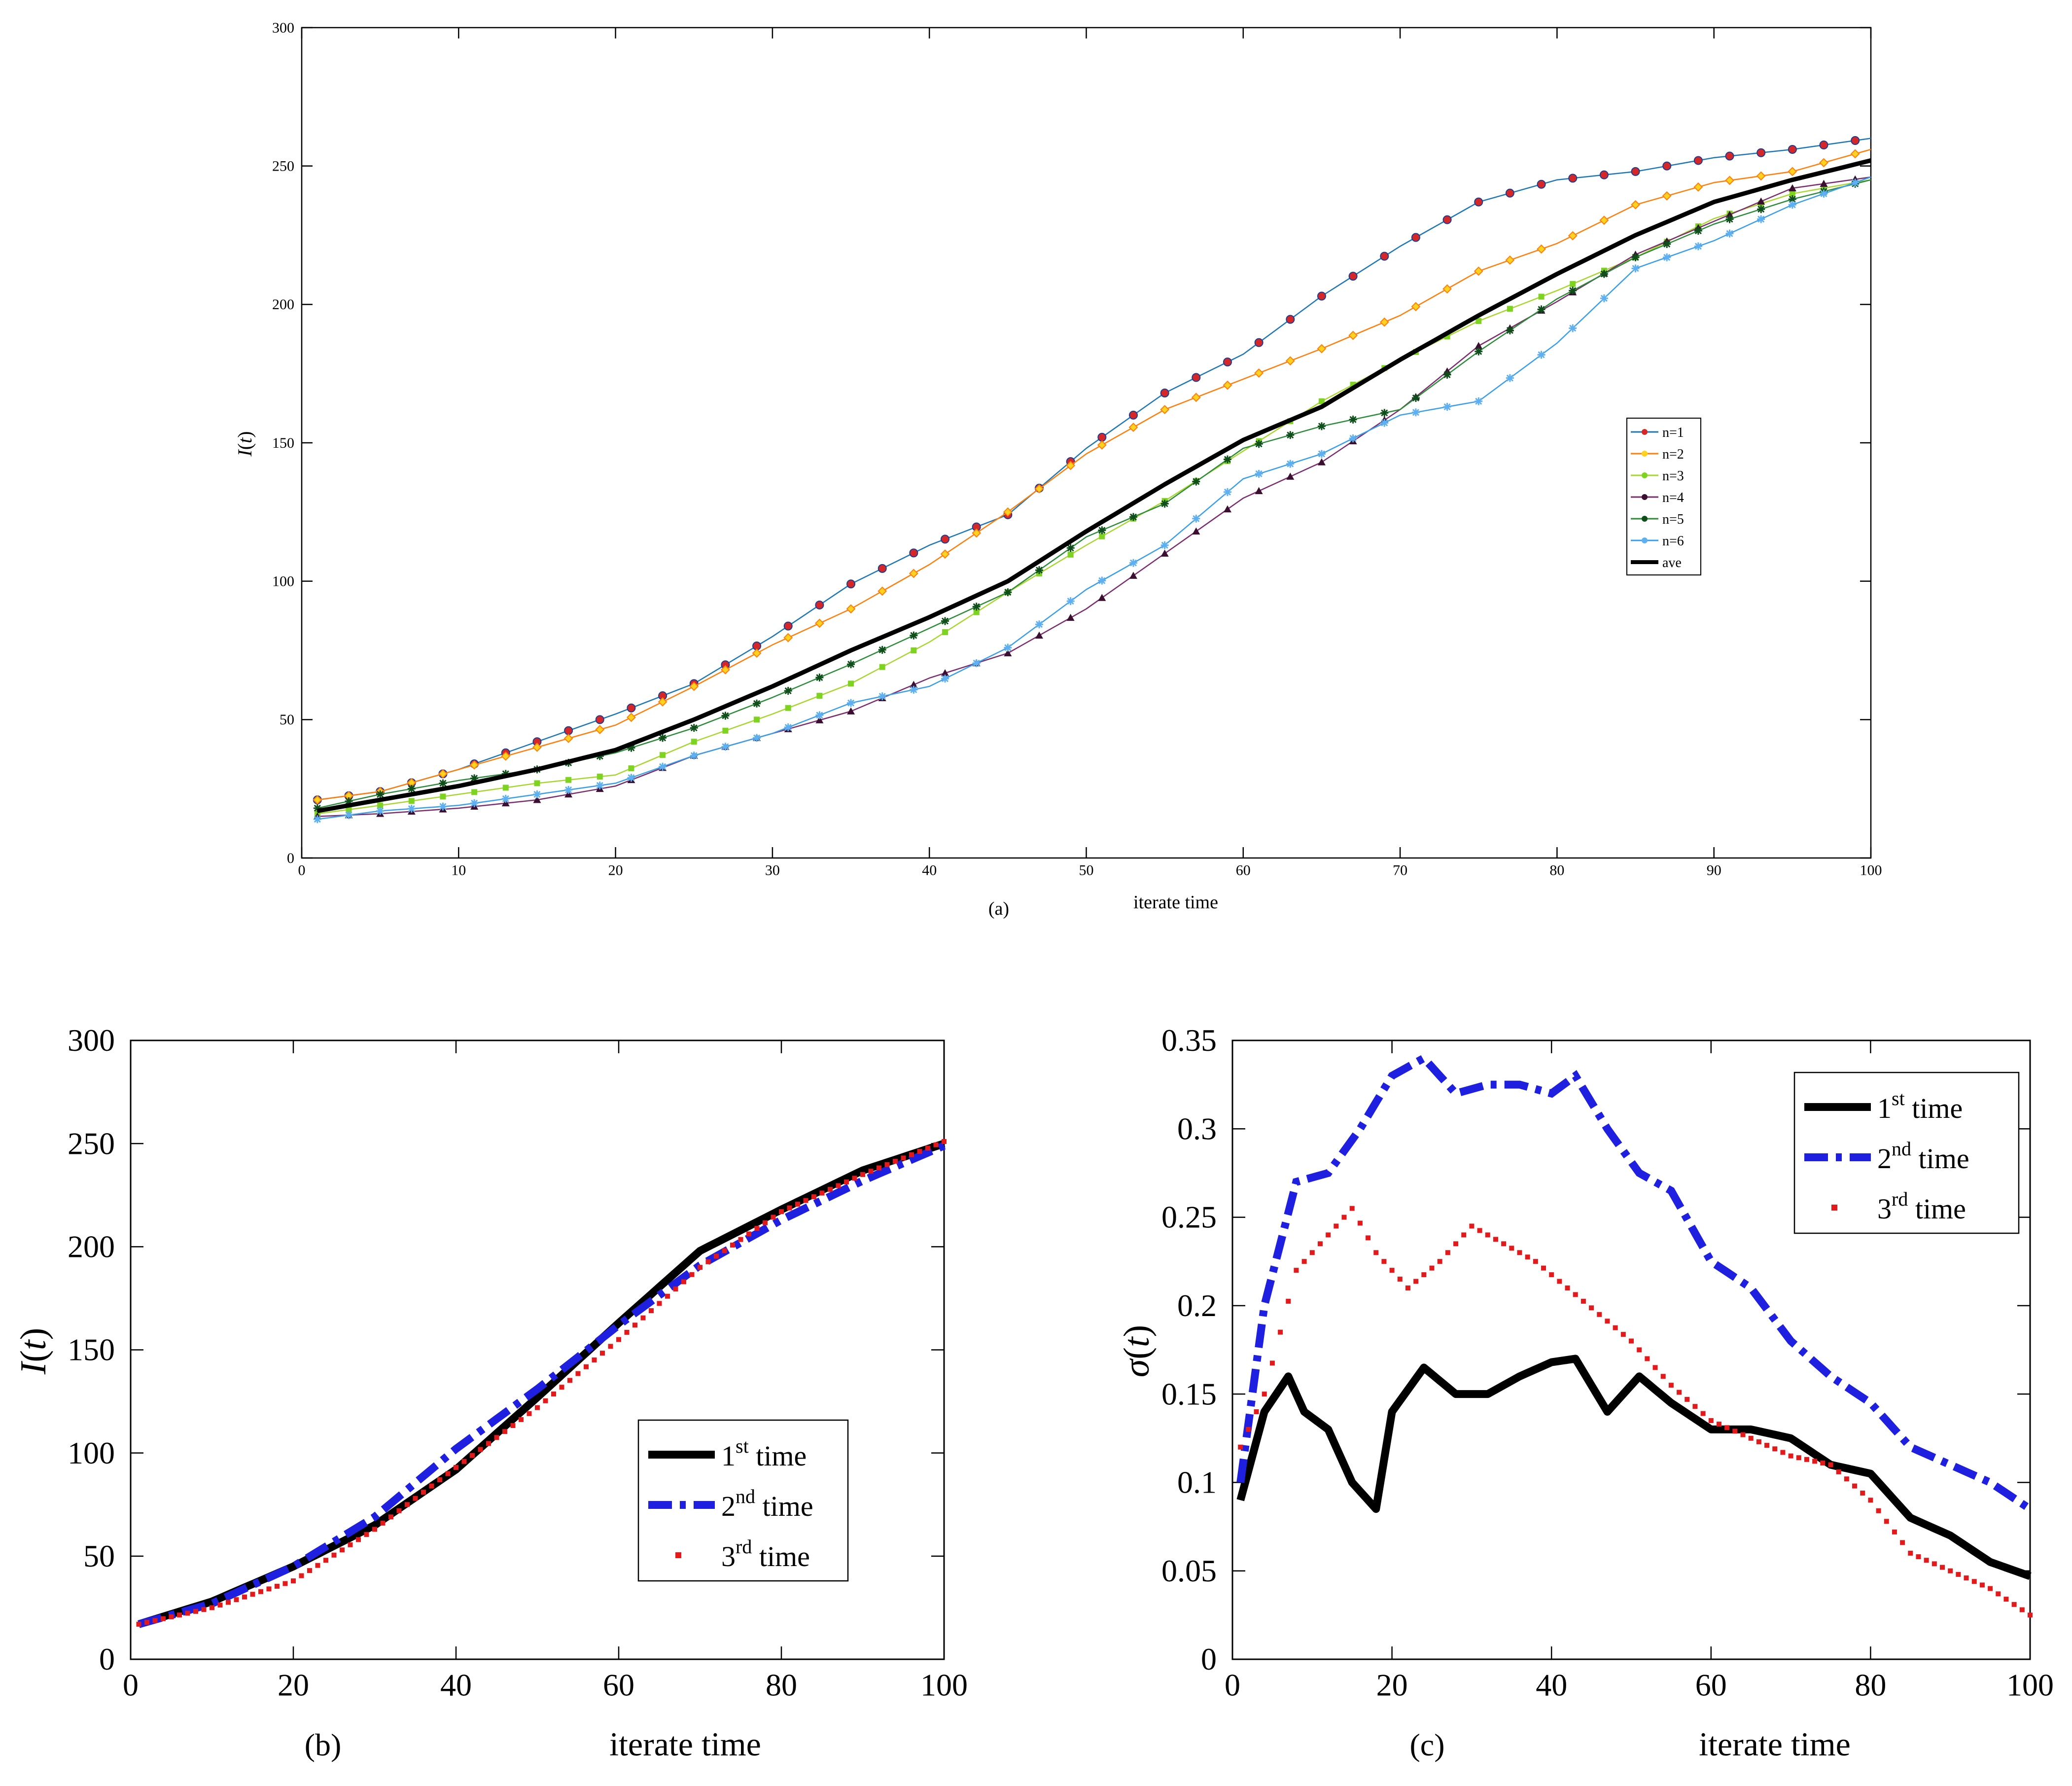 The width and height of the screenshot is (2072, 1786). What do you see at coordinates (999, 909) in the screenshot?
I see `panel-a-caption: (a)` at bounding box center [999, 909].